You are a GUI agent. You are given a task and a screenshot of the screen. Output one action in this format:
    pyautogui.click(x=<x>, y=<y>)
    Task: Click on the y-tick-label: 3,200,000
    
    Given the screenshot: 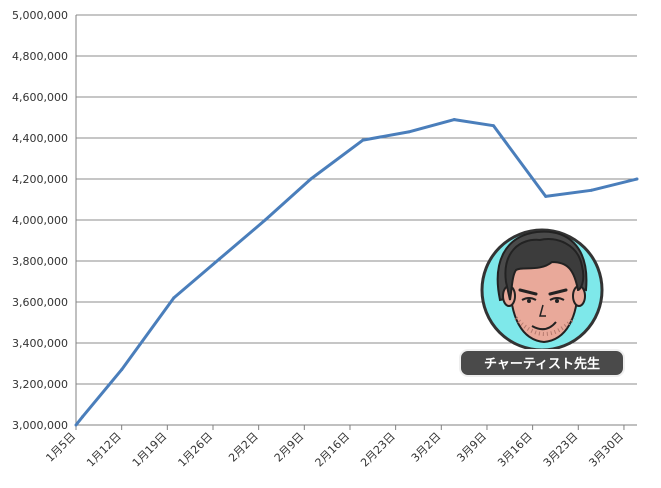 What is the action you would take?
    pyautogui.click(x=40, y=384)
    